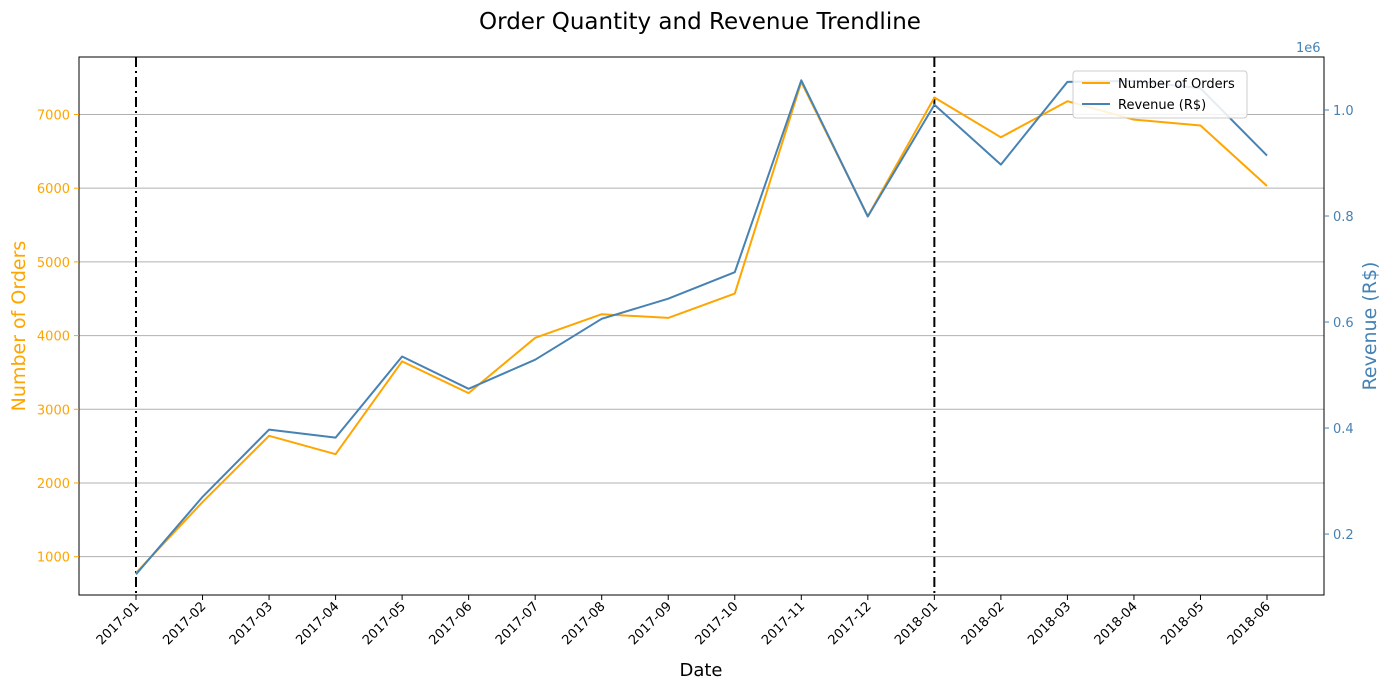 This screenshot has height=690, width=1389. I want to click on x-tick-label: 2017-02, so click(184, 623).